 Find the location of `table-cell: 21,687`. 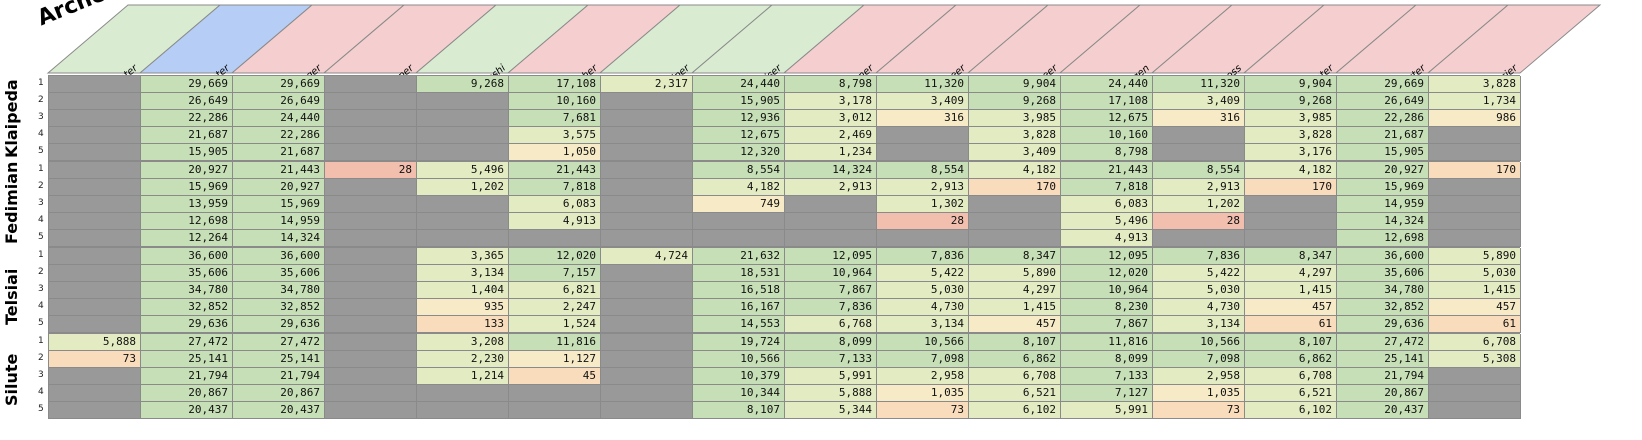

table-cell: 21,687 is located at coordinates (279, 152).